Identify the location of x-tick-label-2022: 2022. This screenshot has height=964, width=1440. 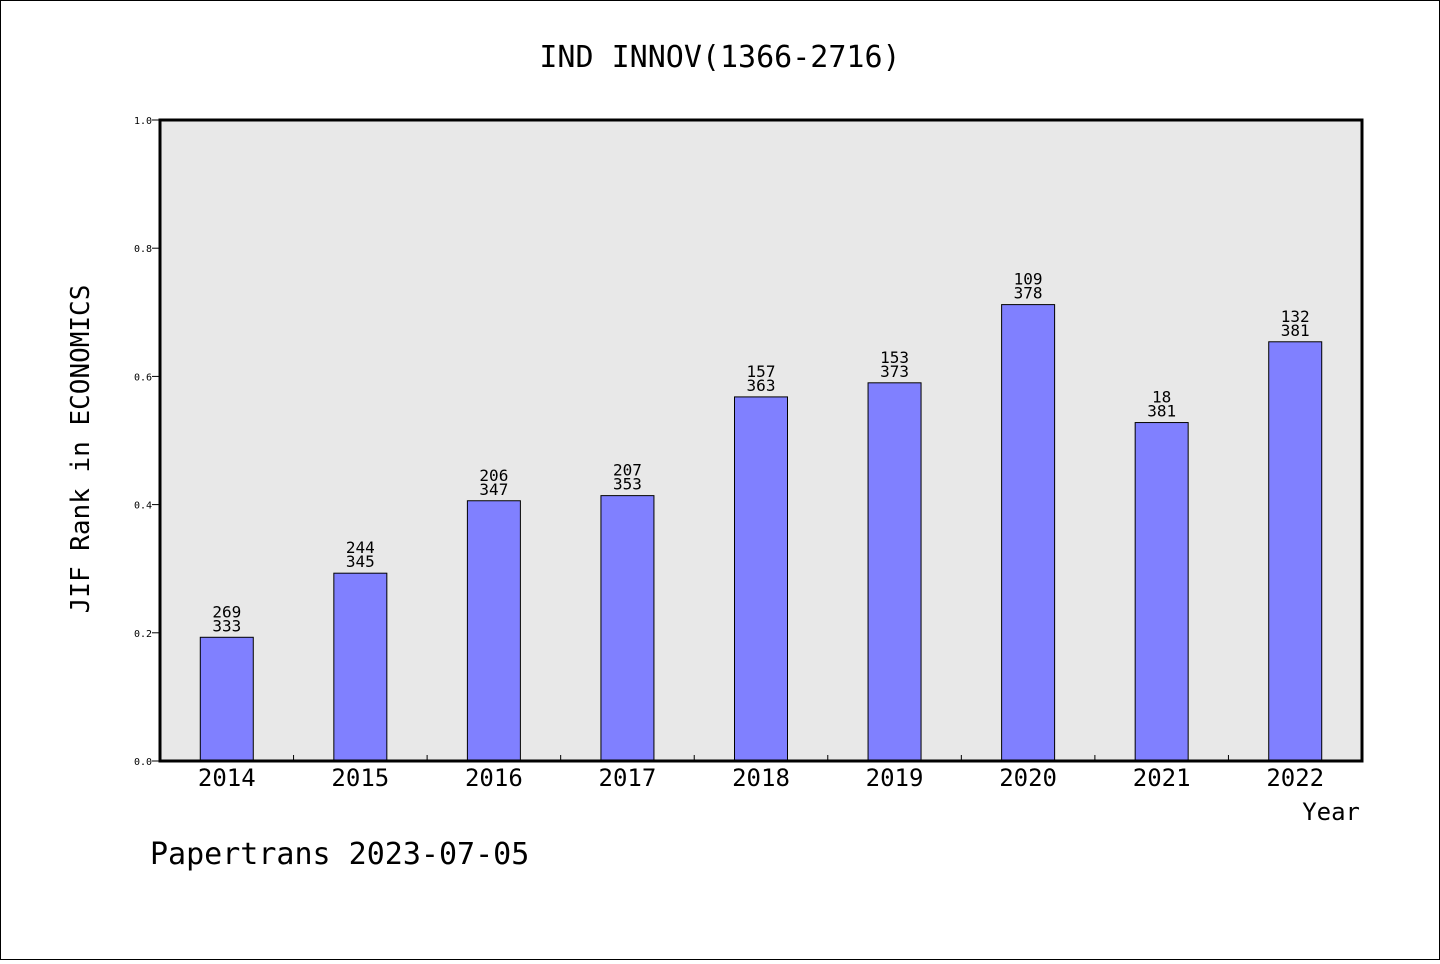
(1295, 778).